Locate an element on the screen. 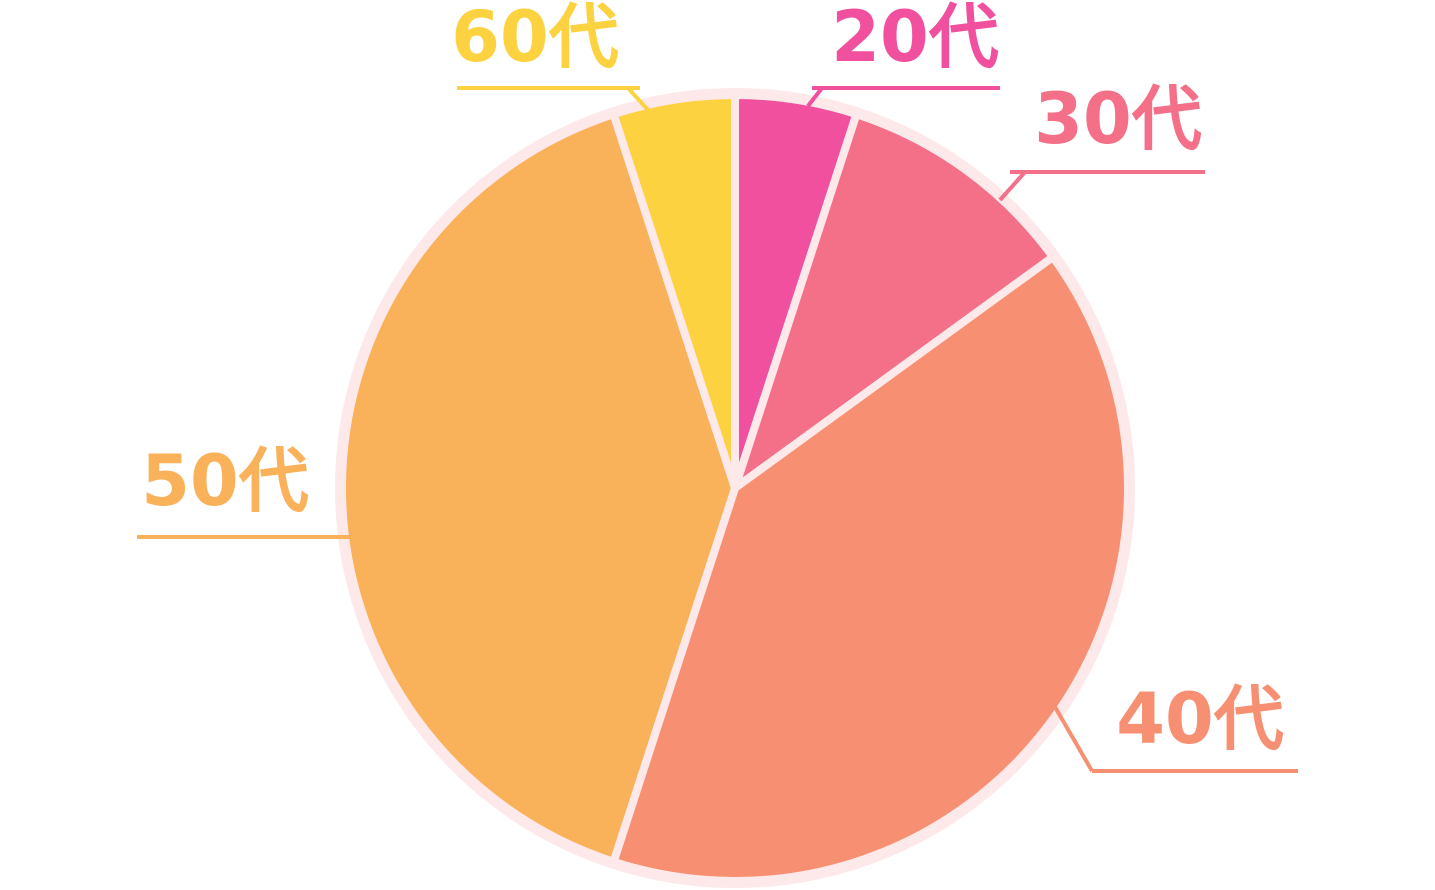 This screenshot has height=890, width=1435. slice-label: 60代 is located at coordinates (534, 39).